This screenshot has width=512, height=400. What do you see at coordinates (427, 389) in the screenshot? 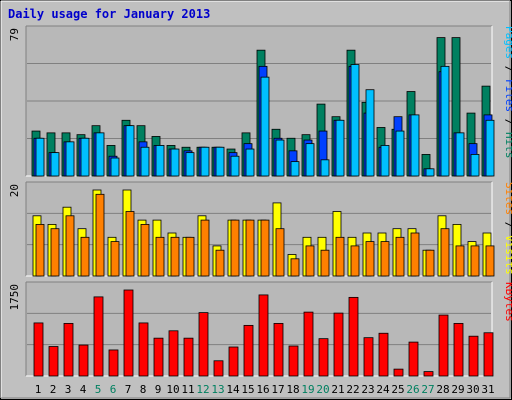
I see `x-tick-label-27: 27` at bounding box center [427, 389].